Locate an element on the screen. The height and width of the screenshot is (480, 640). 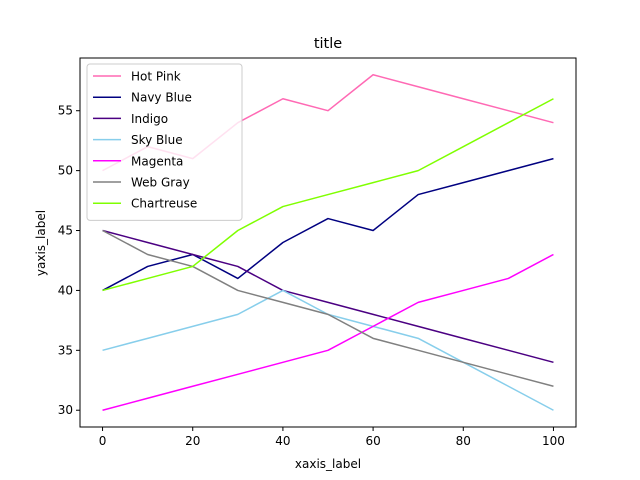
y-tick-label: 45 is located at coordinates (65, 231).